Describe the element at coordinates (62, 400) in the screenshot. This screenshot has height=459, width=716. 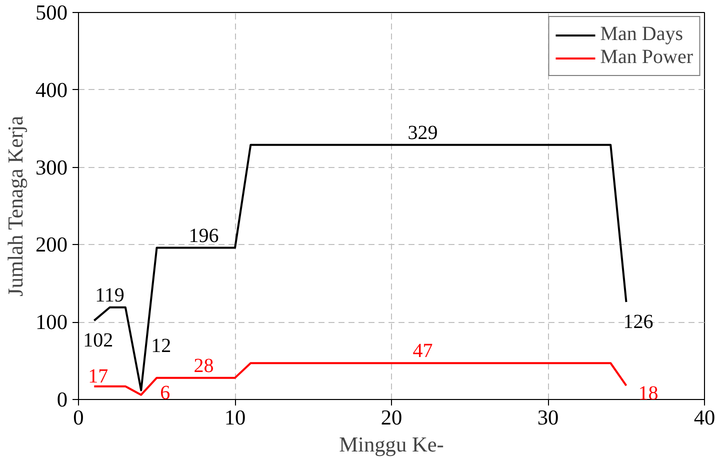
I see `y-tick-label: 0` at that location.